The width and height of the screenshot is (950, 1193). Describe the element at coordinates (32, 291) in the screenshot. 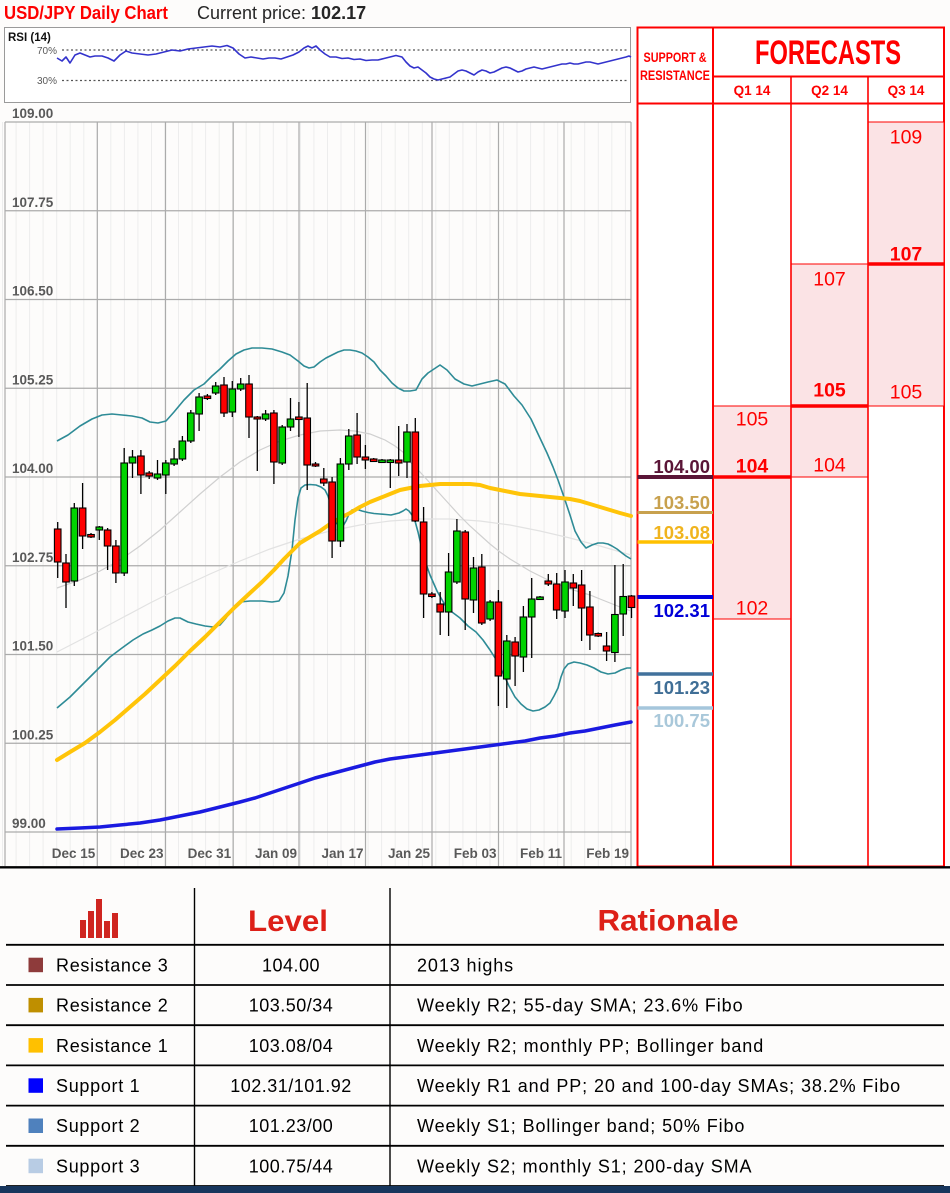

I see `svg-text: 106.50` at that location.